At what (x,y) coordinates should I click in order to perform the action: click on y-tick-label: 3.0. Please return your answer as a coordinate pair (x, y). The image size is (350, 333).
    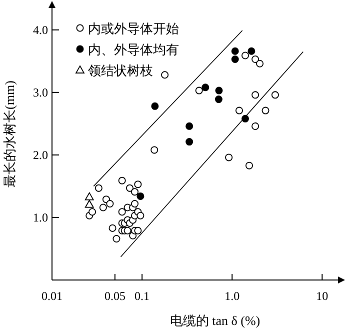
    Looking at the image, I should click on (40, 92).